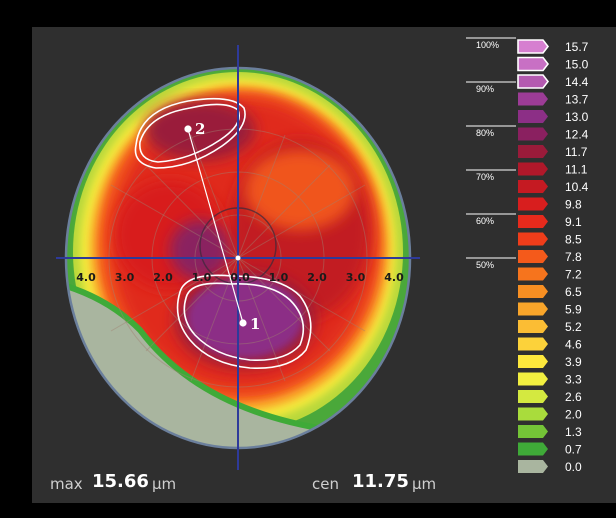  I want to click on x-tick-label: 0.0, so click(240, 277).